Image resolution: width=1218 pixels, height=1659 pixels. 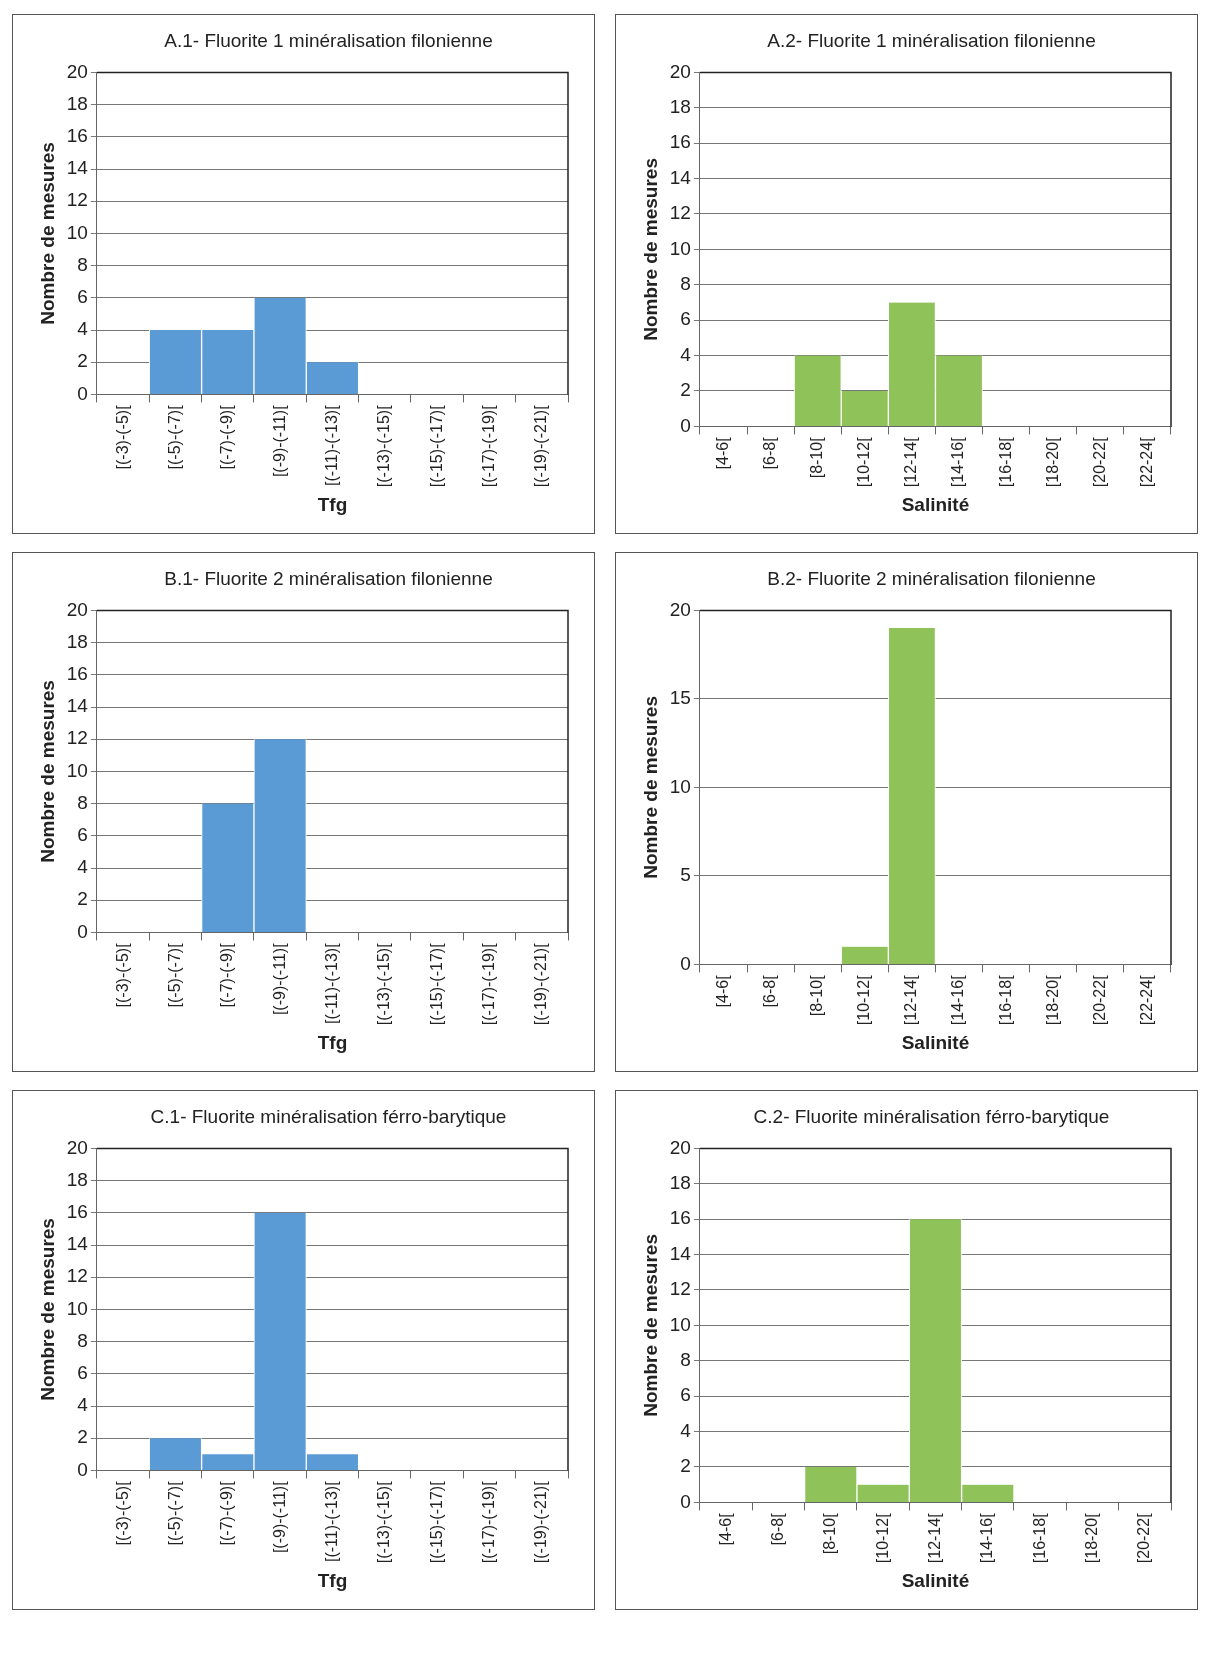 What do you see at coordinates (328, 578) in the screenshot?
I see `chart-title: B.1- Fluorite 2 minéralisation filonienne` at bounding box center [328, 578].